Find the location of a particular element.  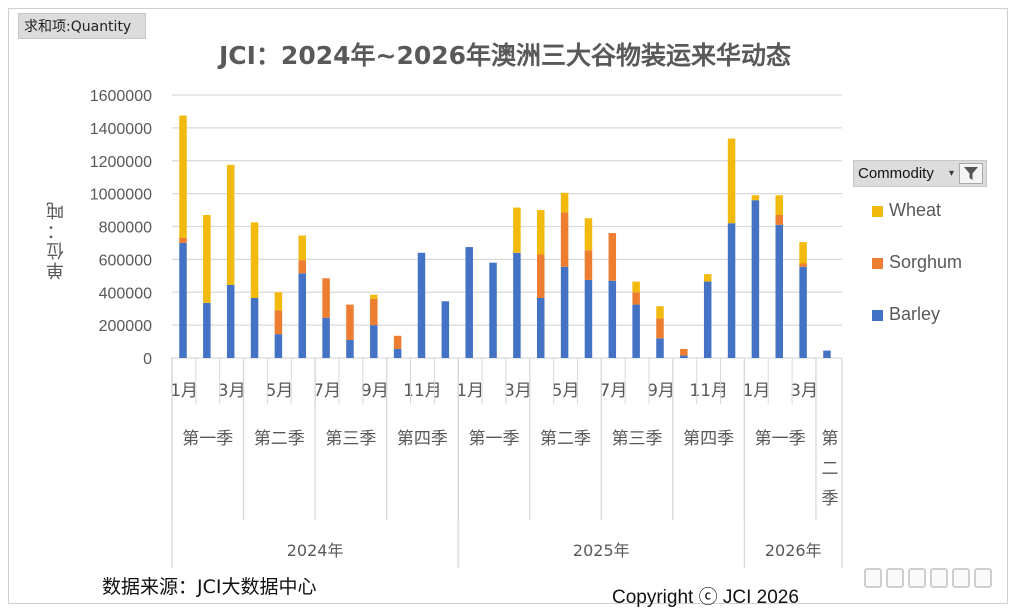

copyright-note: Copyright ⓒ JCI 2026 is located at coordinates (705, 597).